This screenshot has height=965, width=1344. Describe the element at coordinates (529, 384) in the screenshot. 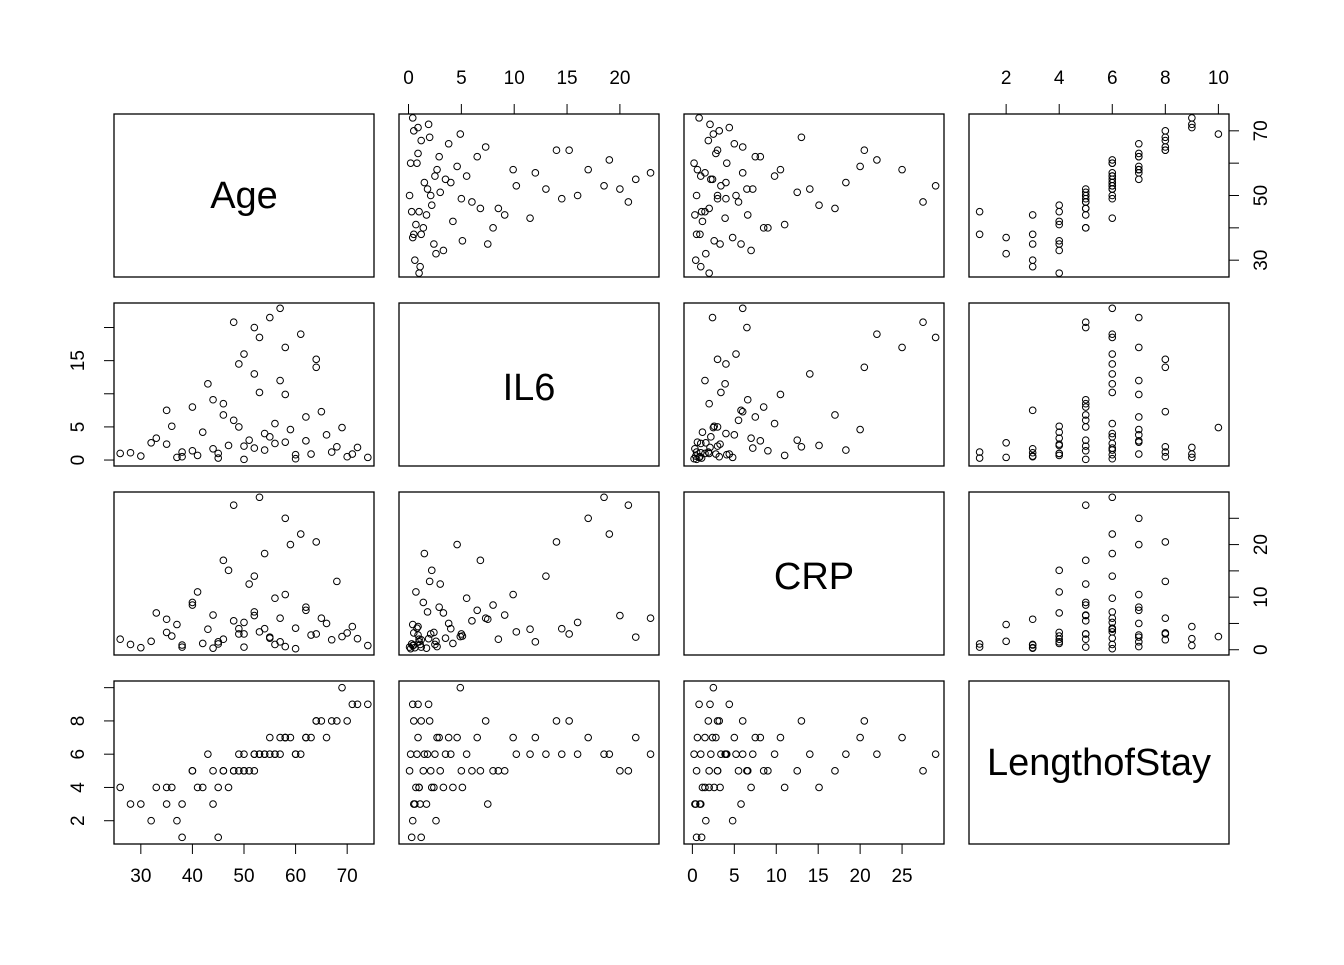

I see `panel-il6-vs-il6` at that location.